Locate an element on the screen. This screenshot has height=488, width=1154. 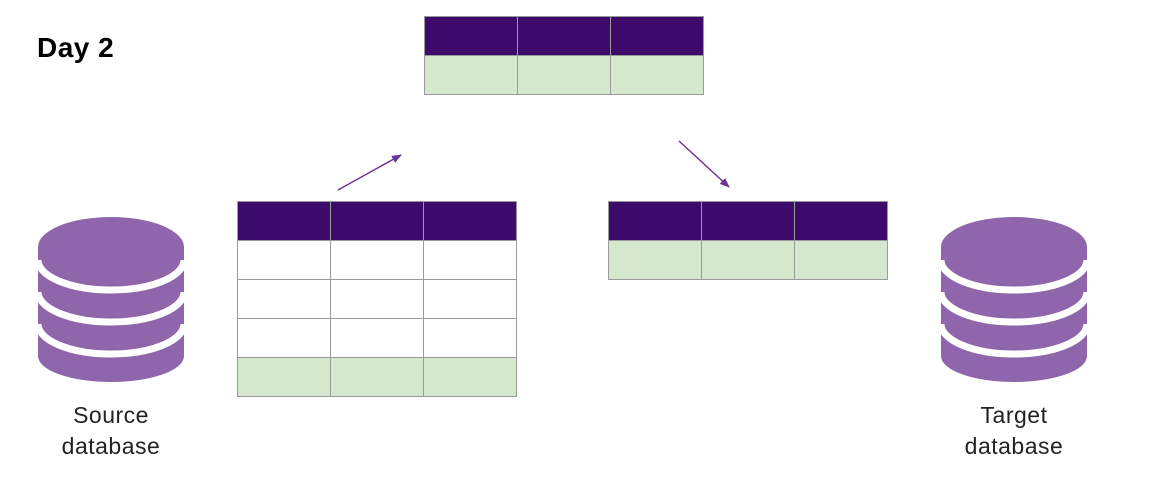
target-table is located at coordinates (748, 240).